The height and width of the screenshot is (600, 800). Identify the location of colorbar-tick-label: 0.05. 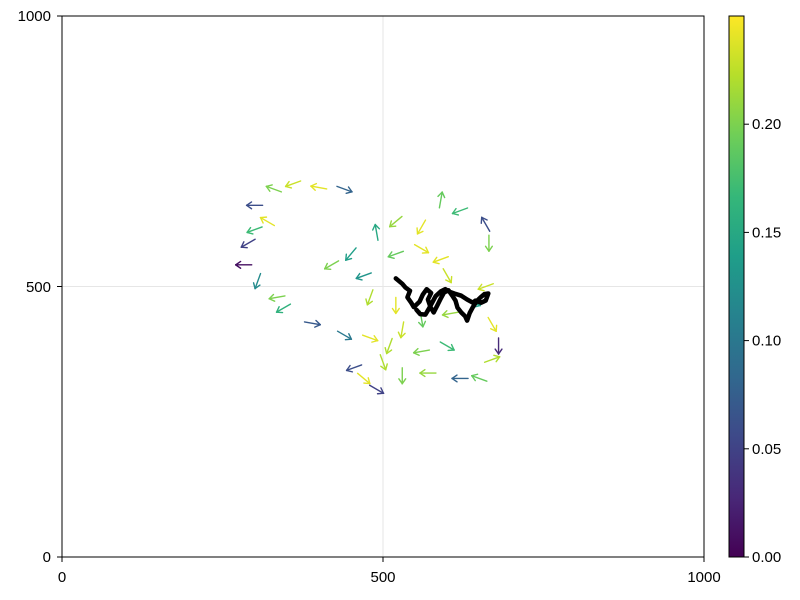
(766, 449).